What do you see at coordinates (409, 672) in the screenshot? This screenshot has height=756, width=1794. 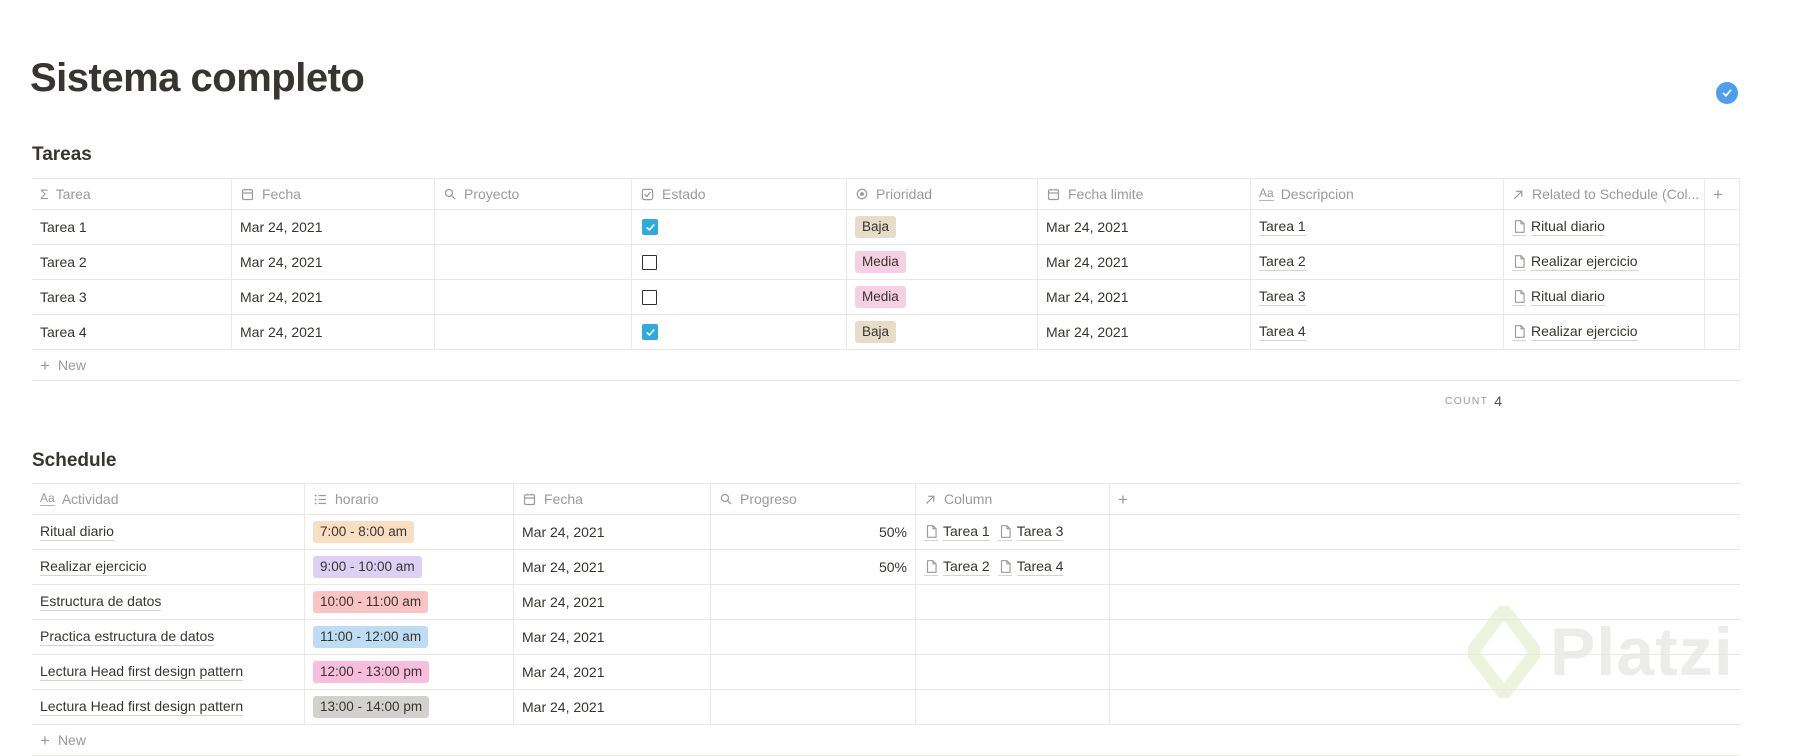 I see `cell-horario: 12:00 - 13:00 pm` at bounding box center [409, 672].